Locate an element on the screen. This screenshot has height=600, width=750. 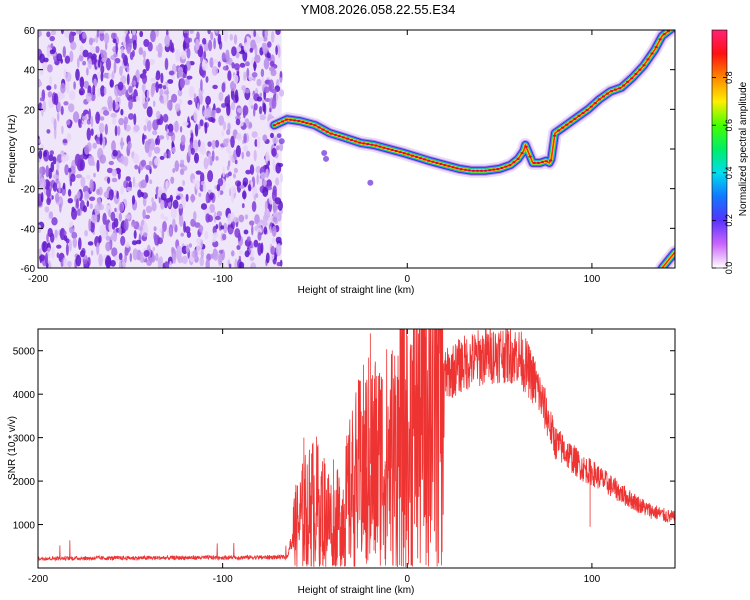
colorbar-tick-label: 0.6 is located at coordinates (729, 125).